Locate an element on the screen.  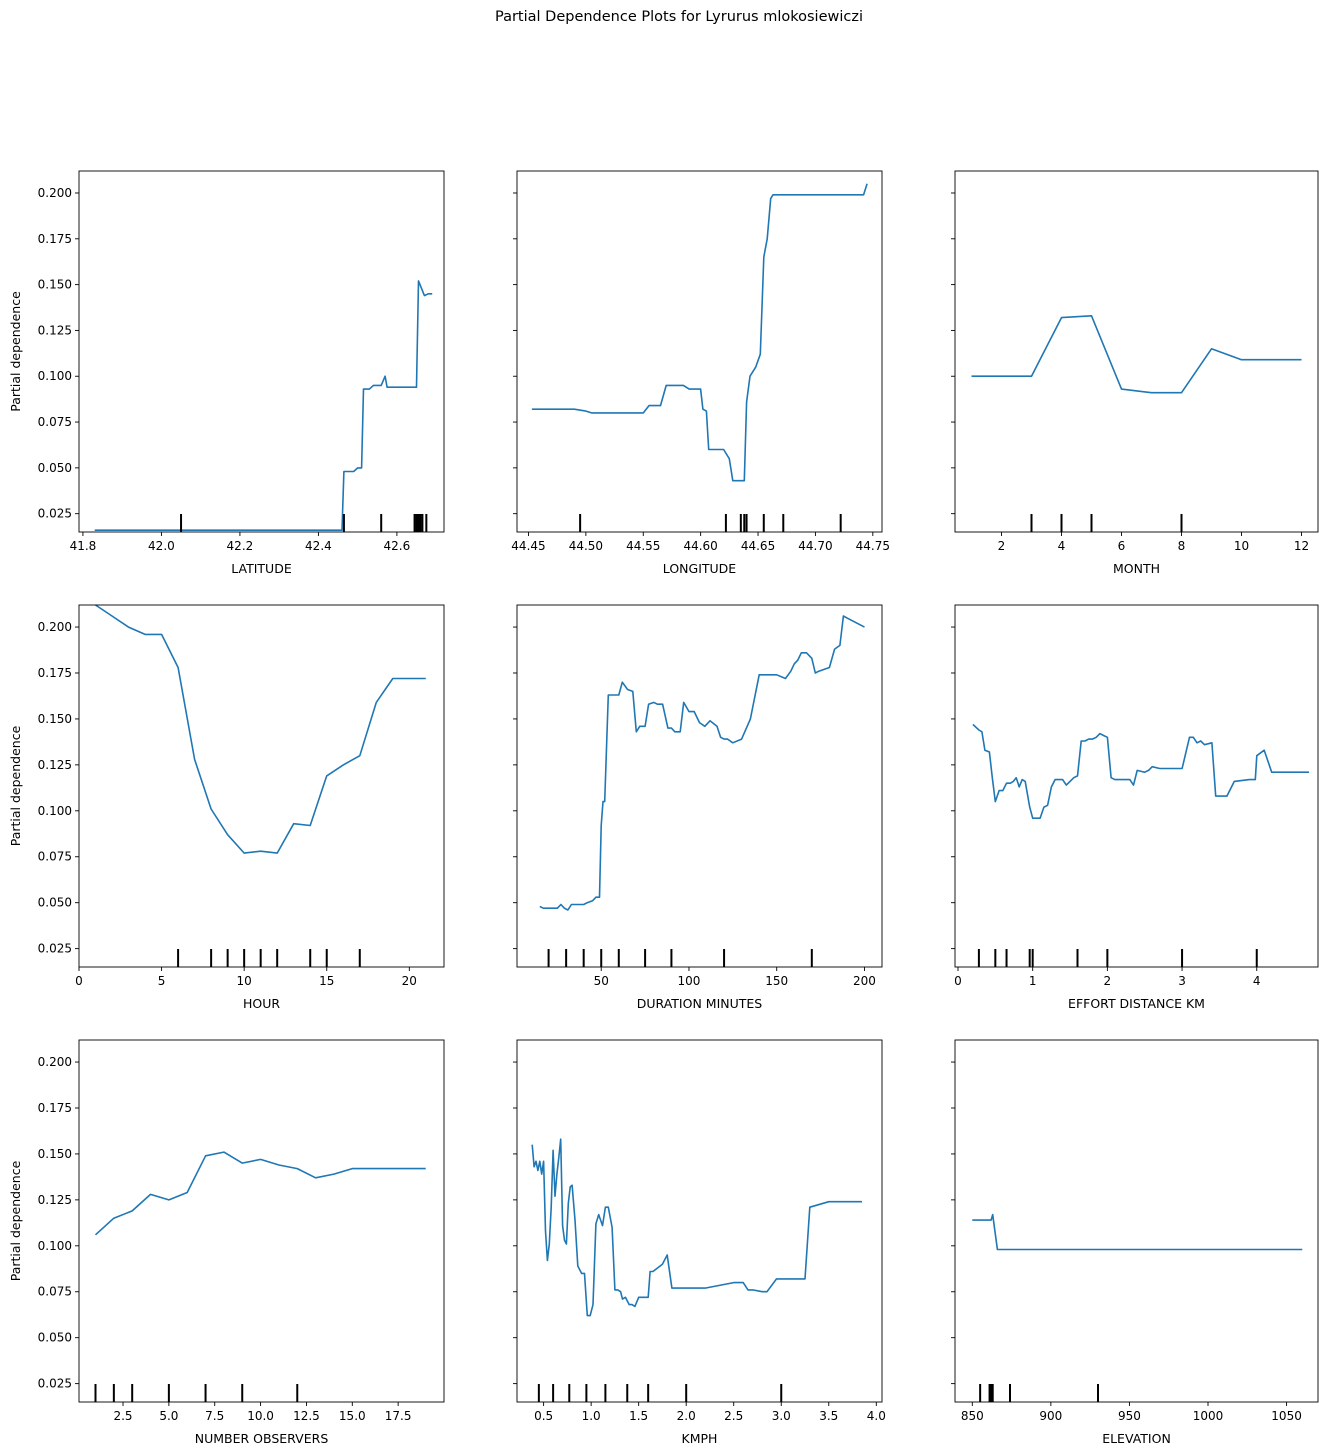
x-tick-label: 200 is located at coordinates (864, 981).